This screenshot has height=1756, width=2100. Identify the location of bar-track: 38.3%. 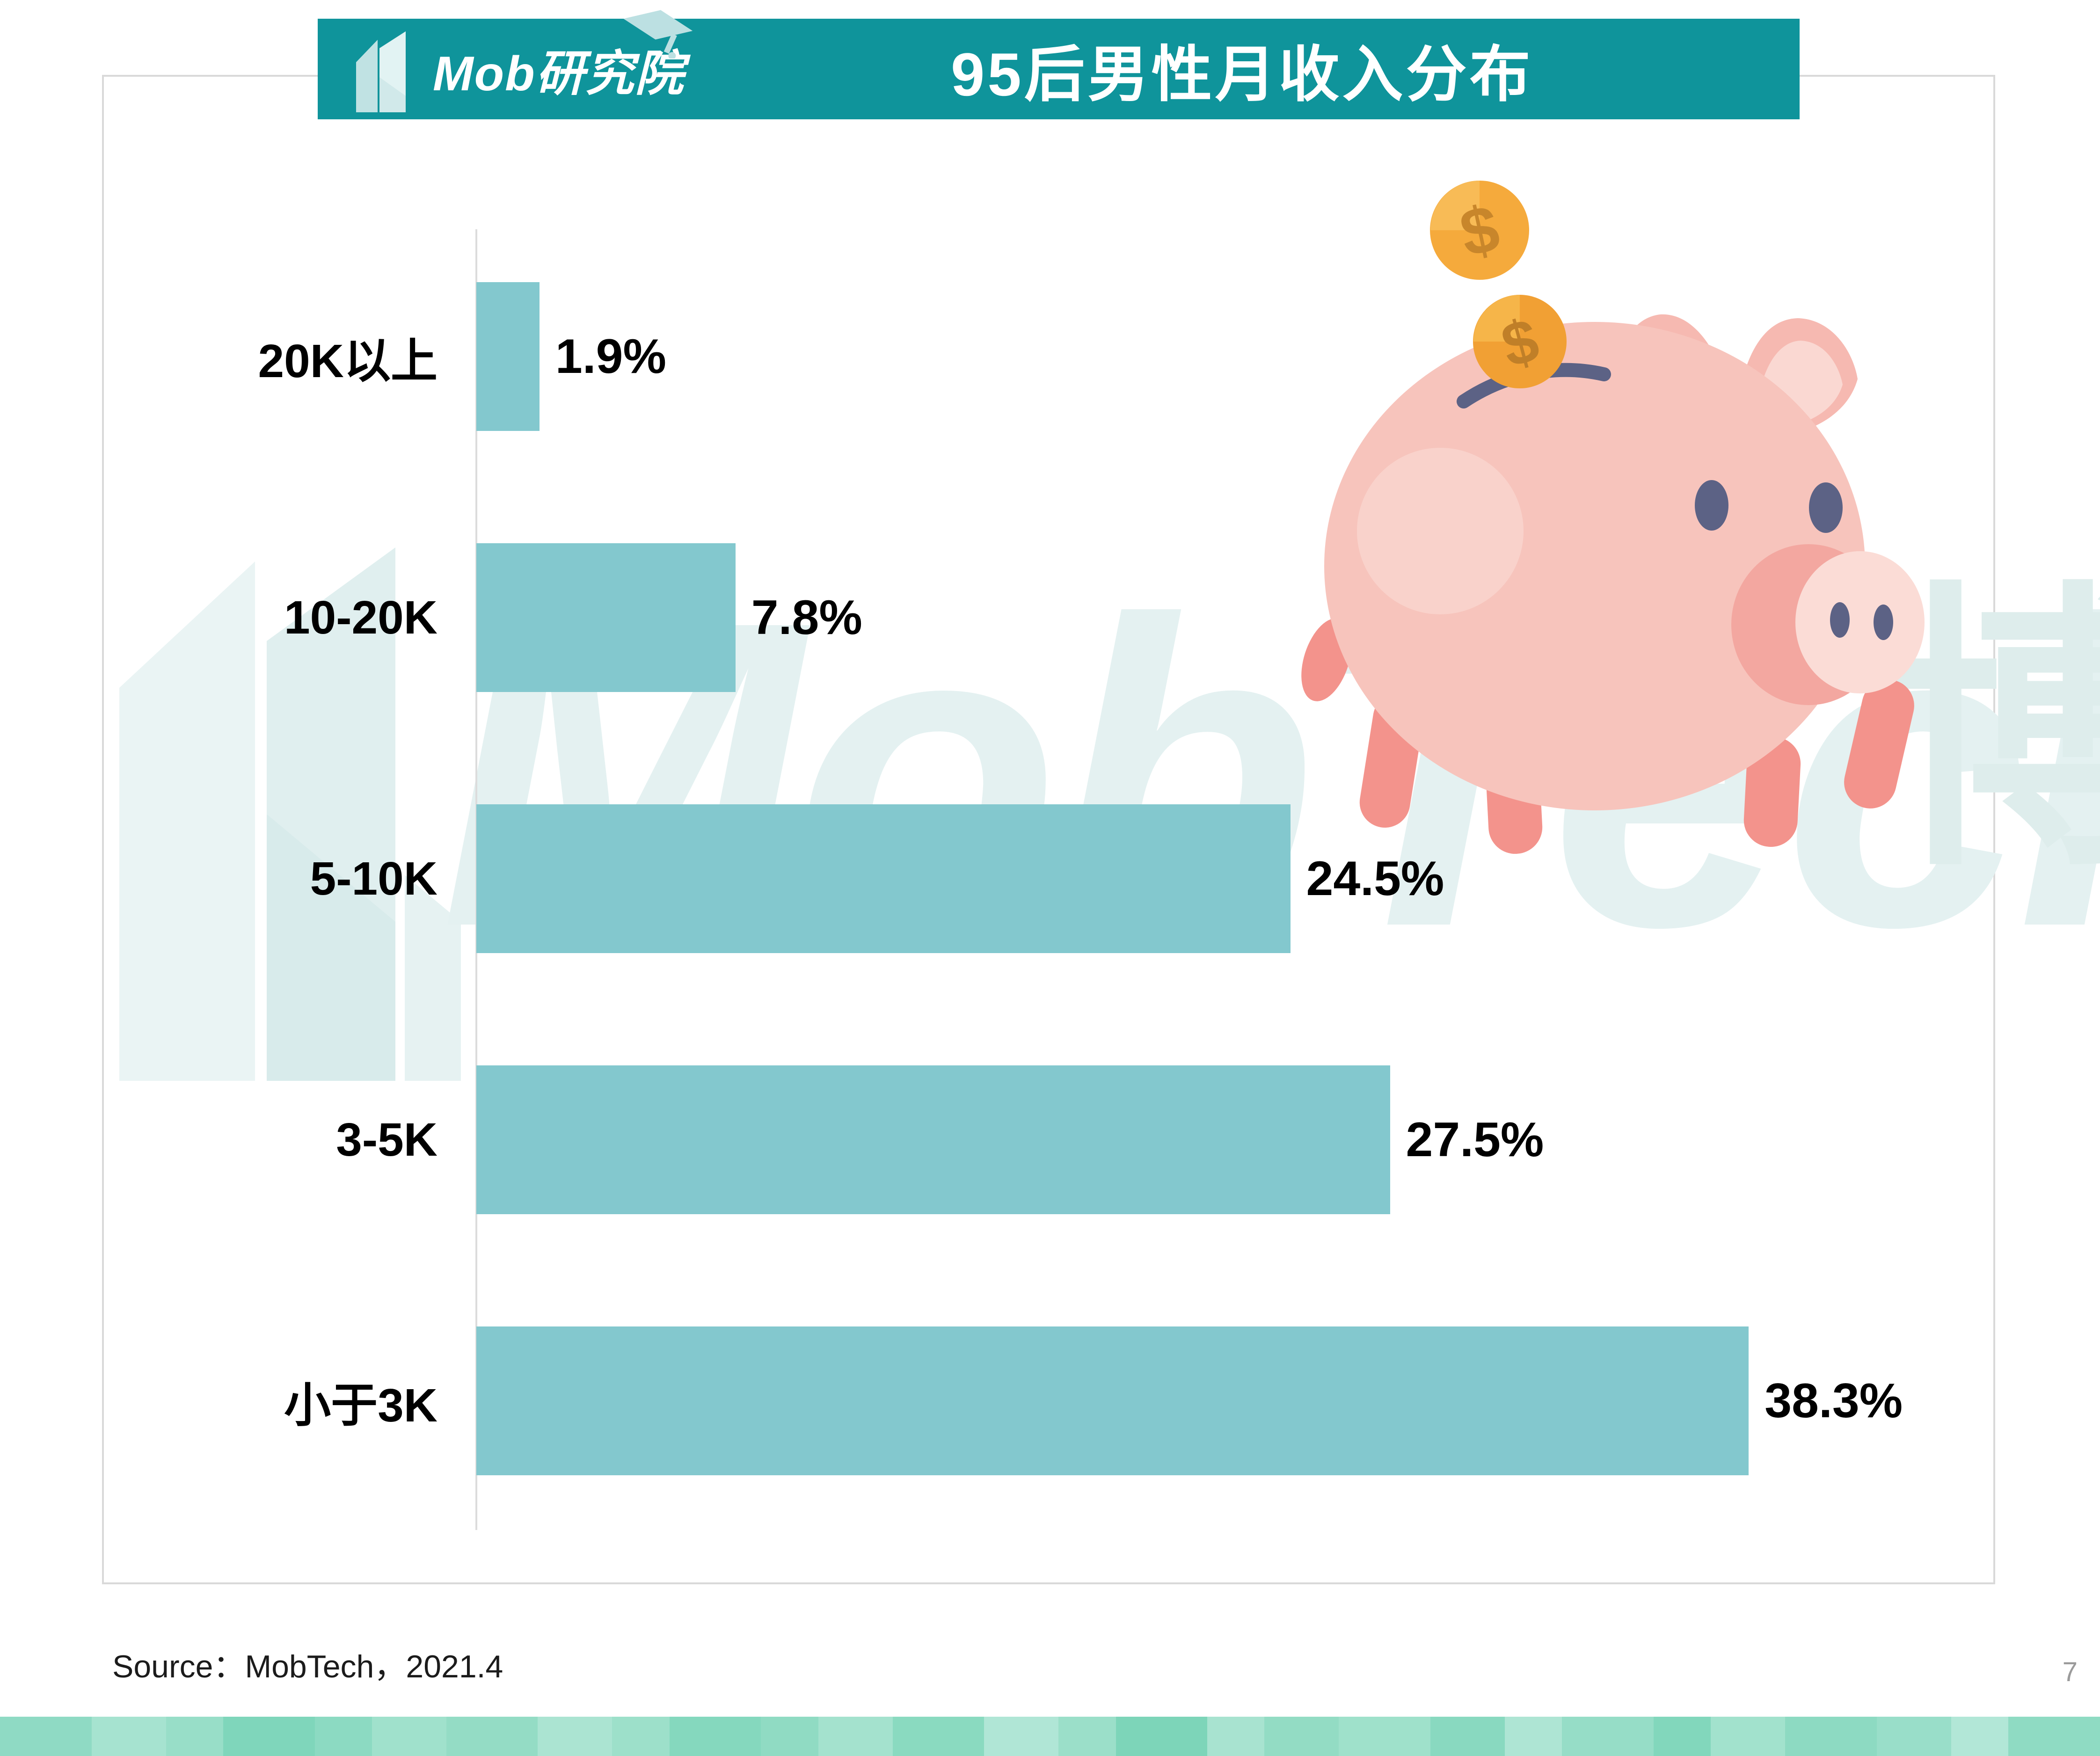
(1189, 1400).